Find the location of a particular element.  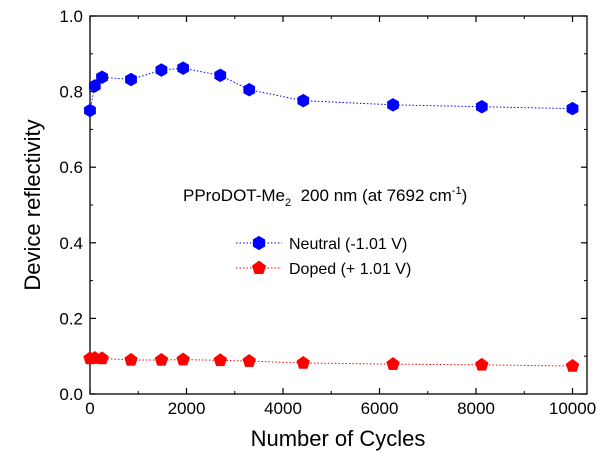

x-tick-label: 8000 is located at coordinates (476, 408).